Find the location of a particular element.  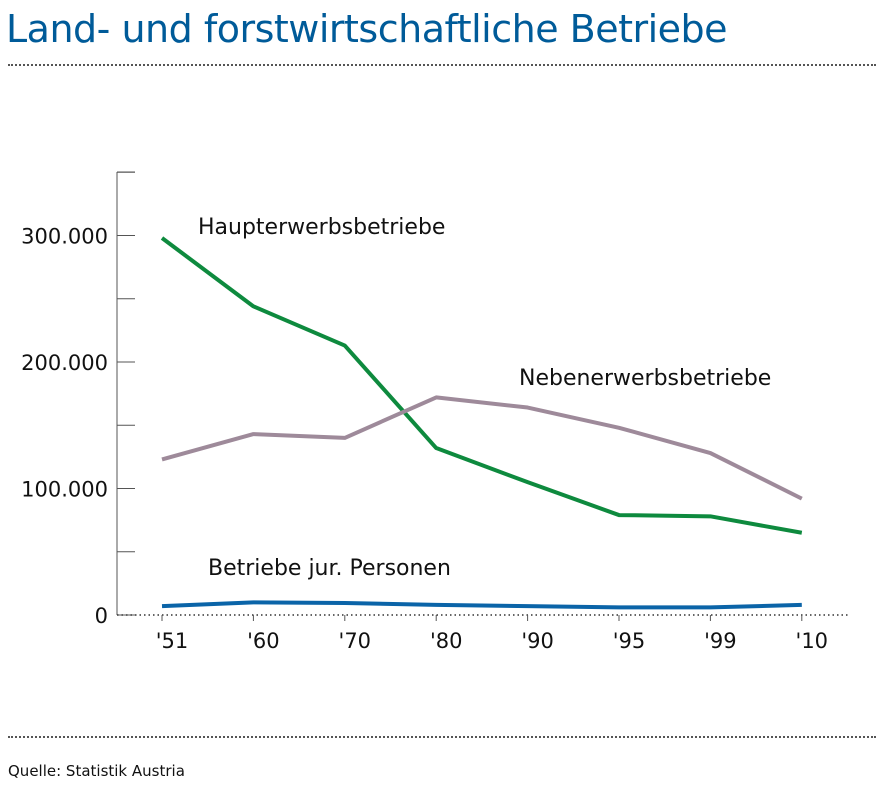

y-tick-label: 100.000 is located at coordinates (64, 490).